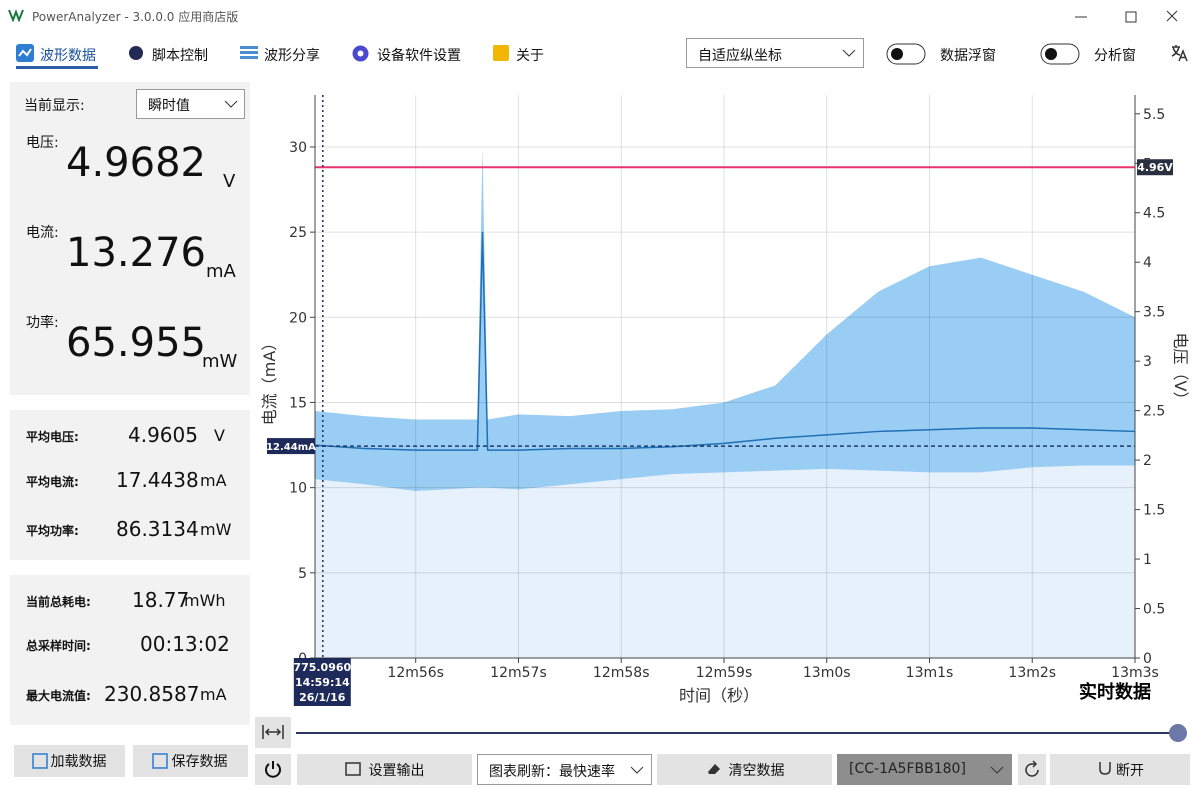  Describe the element at coordinates (68, 56) in the screenshot. I see `tab: 波形数据` at that location.